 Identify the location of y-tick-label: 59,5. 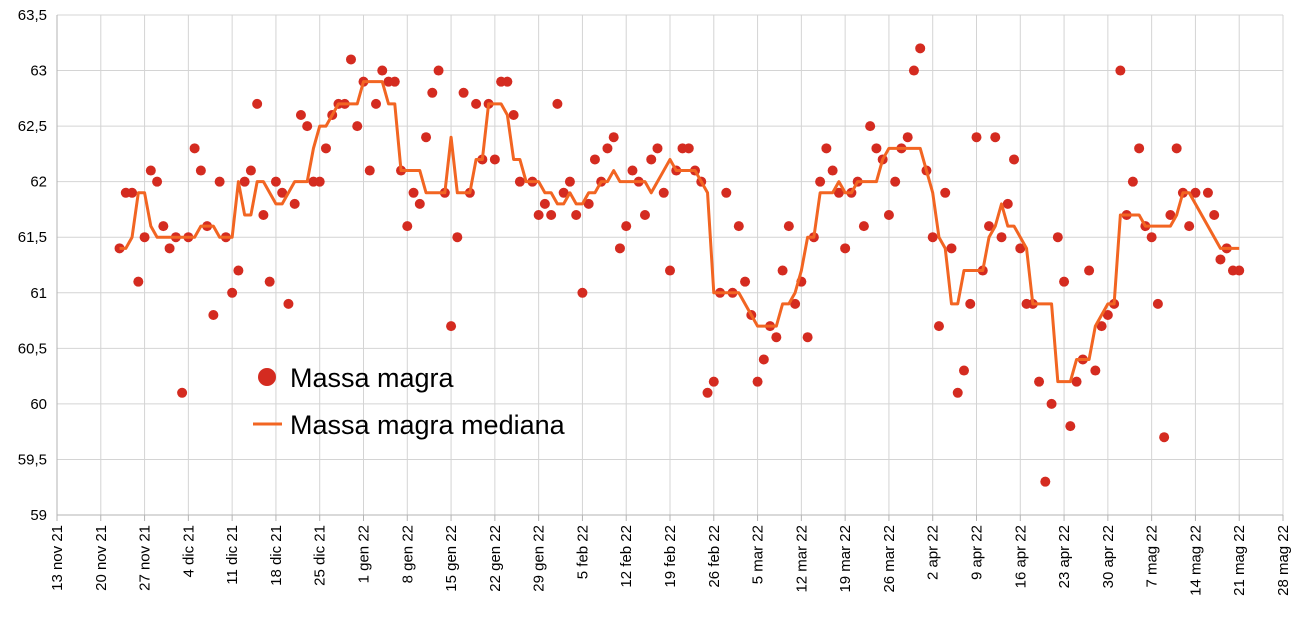
(32, 459).